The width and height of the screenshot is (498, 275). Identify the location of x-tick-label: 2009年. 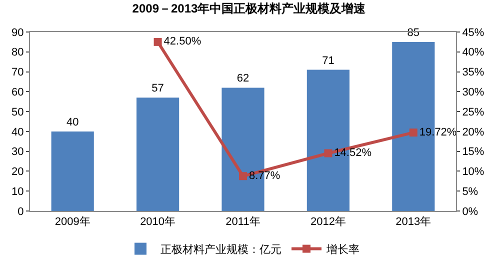
(72, 222).